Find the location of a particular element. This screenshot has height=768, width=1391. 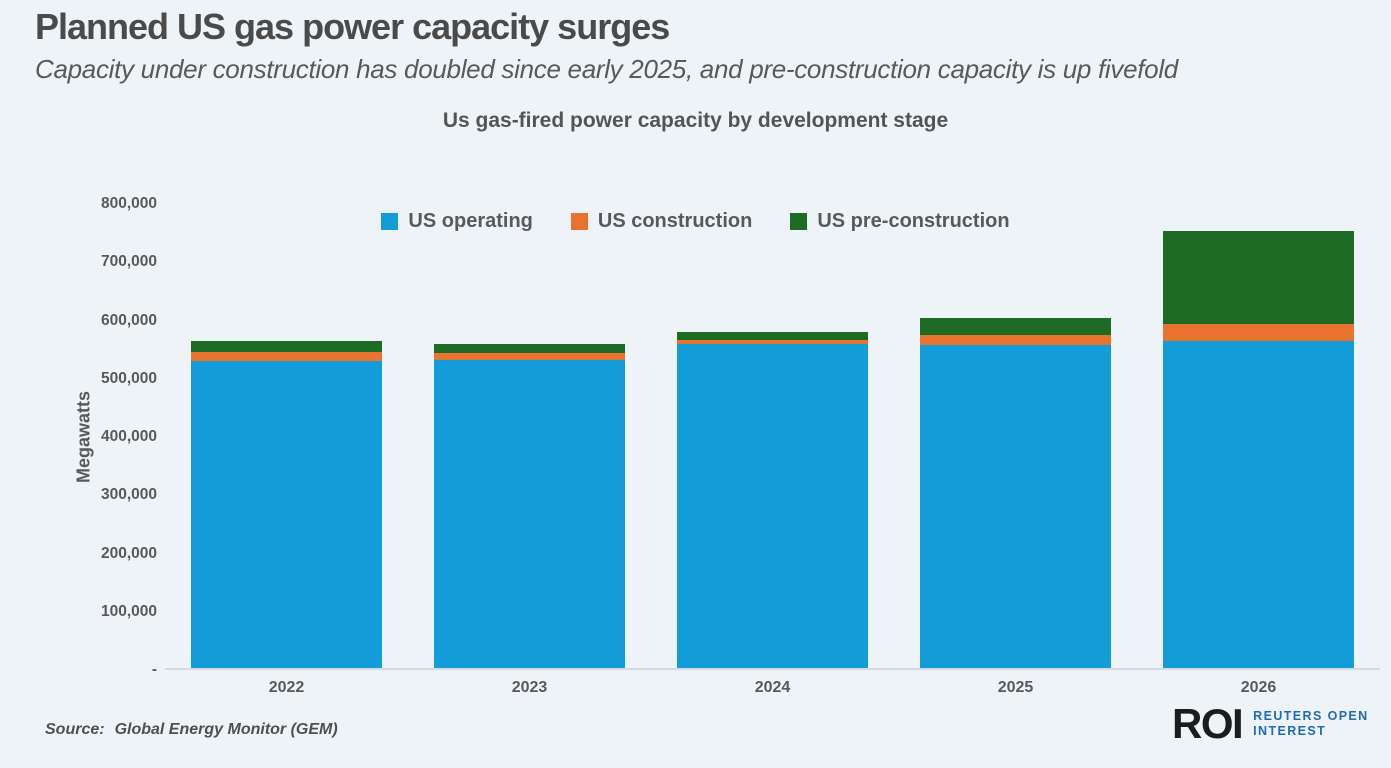

bar-segment-us-operating-2024 is located at coordinates (772, 505).